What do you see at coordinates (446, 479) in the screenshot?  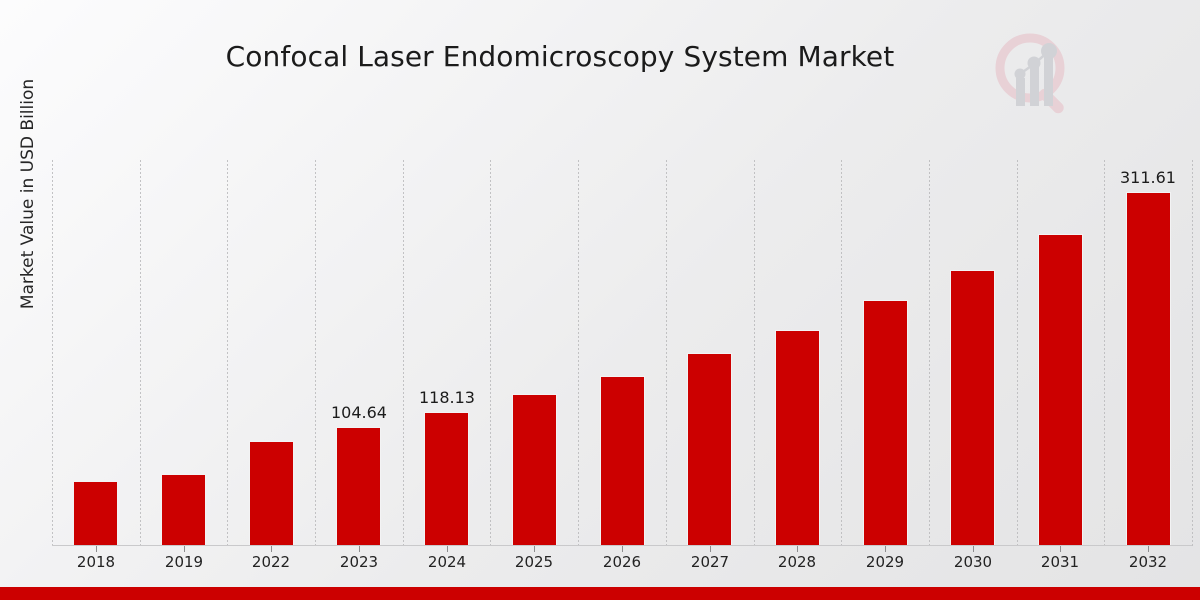 I see `bar-2024` at bounding box center [446, 479].